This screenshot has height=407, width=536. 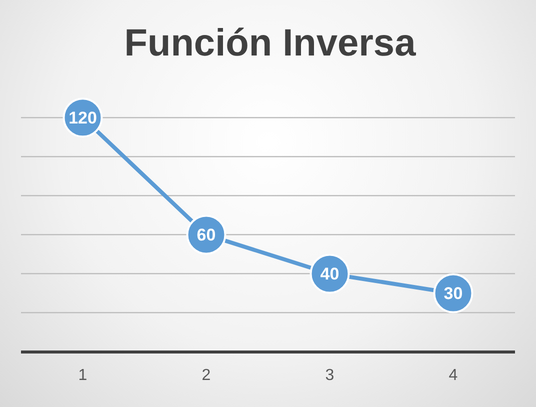 I want to click on data-label: 120, so click(x=82, y=118).